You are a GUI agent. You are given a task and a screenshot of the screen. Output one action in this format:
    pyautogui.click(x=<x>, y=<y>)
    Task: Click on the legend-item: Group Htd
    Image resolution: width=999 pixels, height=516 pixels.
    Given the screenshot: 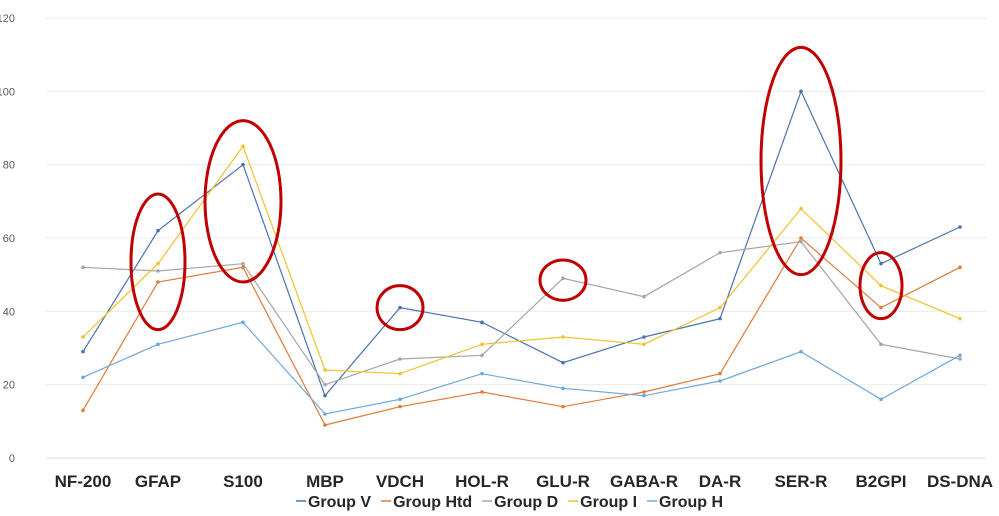 What is the action you would take?
    pyautogui.click(x=426, y=502)
    